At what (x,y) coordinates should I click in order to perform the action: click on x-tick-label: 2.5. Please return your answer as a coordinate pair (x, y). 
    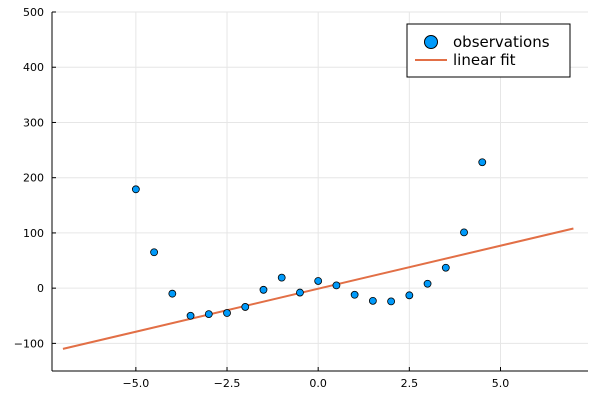
    Looking at the image, I should click on (410, 383).